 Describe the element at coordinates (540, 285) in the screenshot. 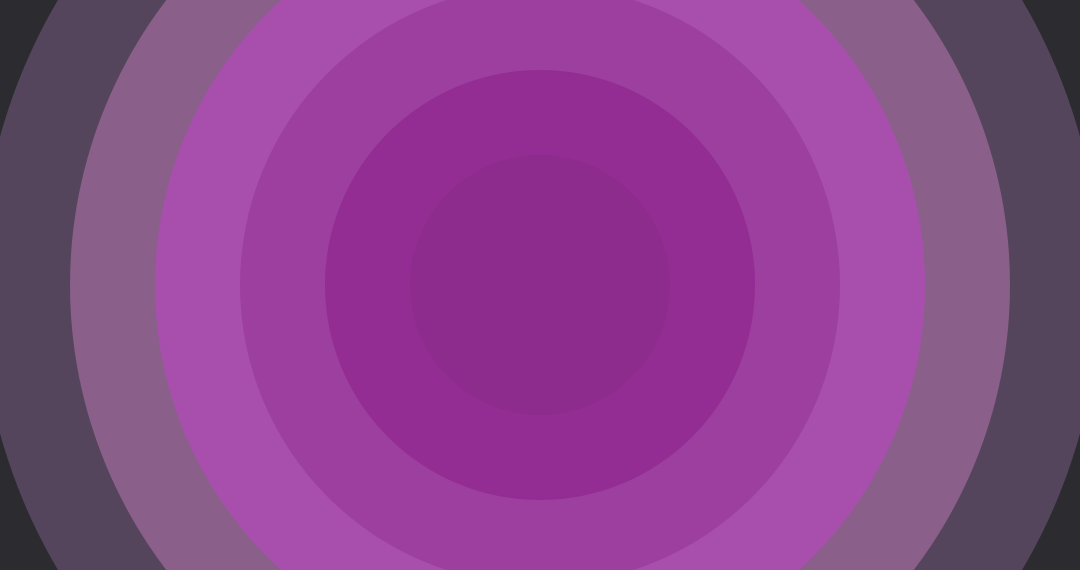

I see `ring-core-deep` at that location.